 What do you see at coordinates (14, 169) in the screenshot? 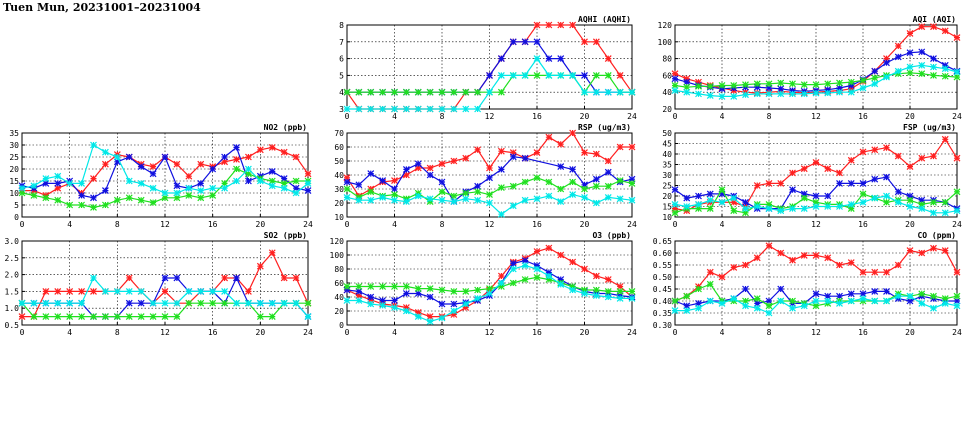
I see `y-tick-label: 20` at bounding box center [14, 169].